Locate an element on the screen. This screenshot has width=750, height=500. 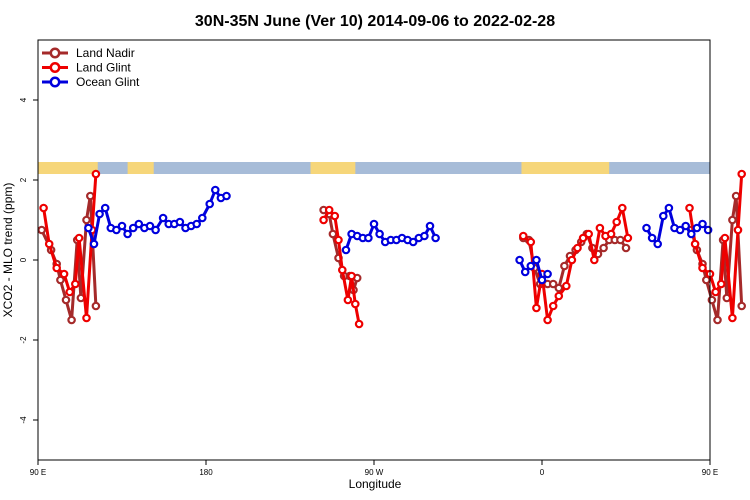
legend-label: Land Glint is located at coordinates (103, 68).